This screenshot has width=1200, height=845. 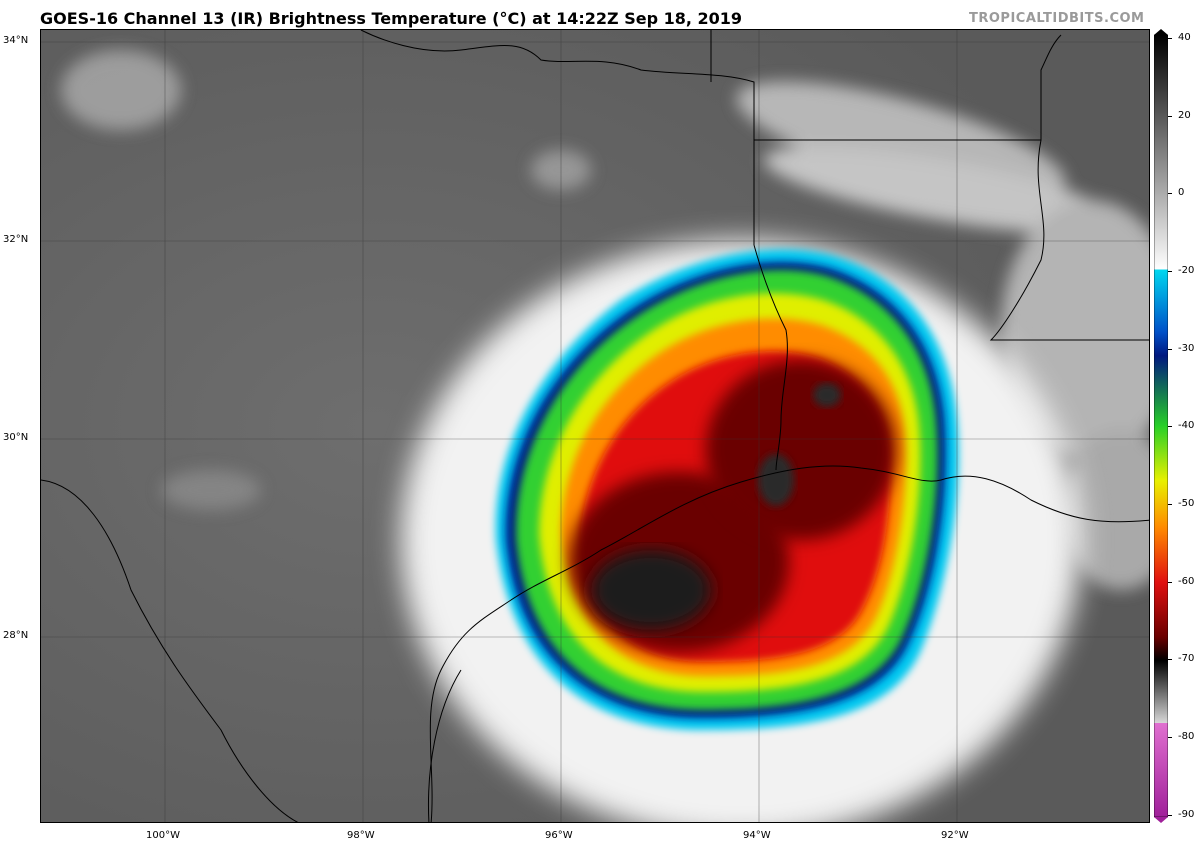 What do you see at coordinates (1184, 37) in the screenshot?
I see `colorbar-tick-40: 40` at bounding box center [1184, 37].